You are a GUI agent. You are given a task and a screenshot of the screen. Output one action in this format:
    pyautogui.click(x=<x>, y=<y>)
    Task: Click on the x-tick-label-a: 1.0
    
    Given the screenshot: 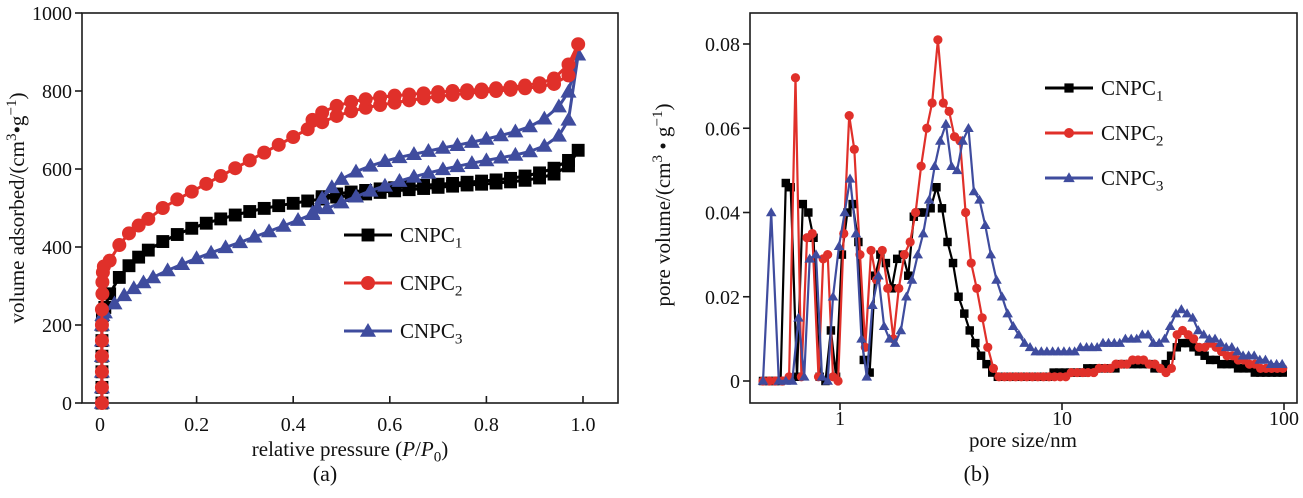 What is the action you would take?
    pyautogui.click(x=583, y=425)
    